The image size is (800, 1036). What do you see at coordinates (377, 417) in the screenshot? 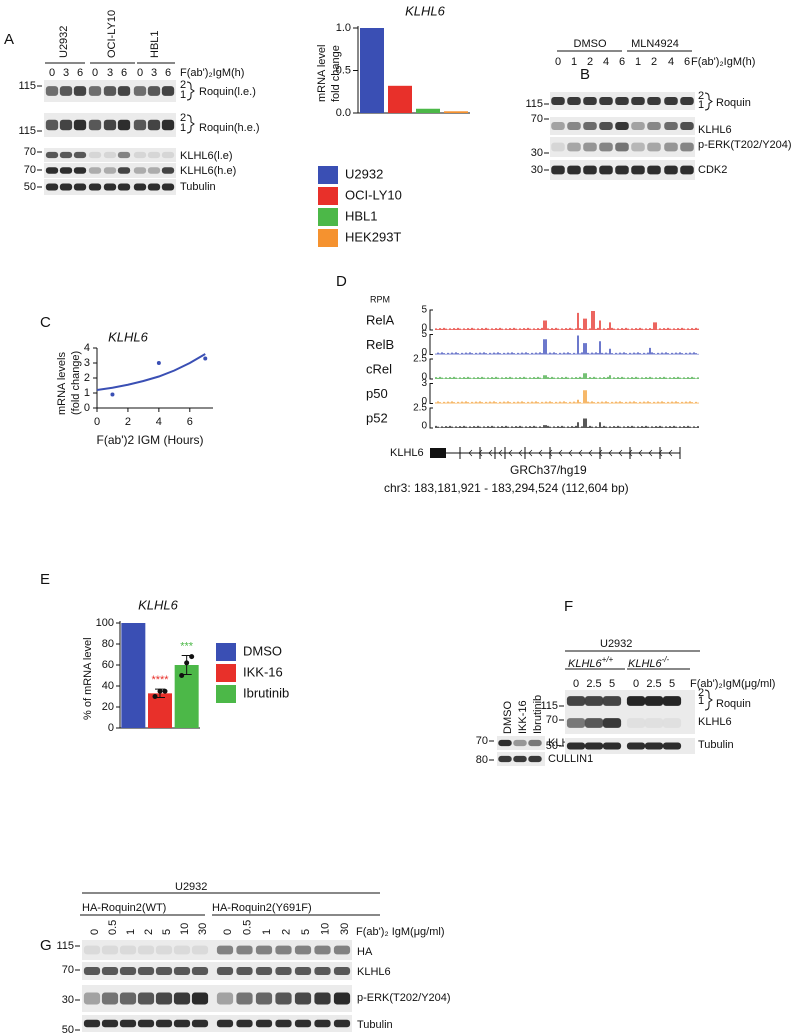
I see `track-name: p52` at bounding box center [377, 417].